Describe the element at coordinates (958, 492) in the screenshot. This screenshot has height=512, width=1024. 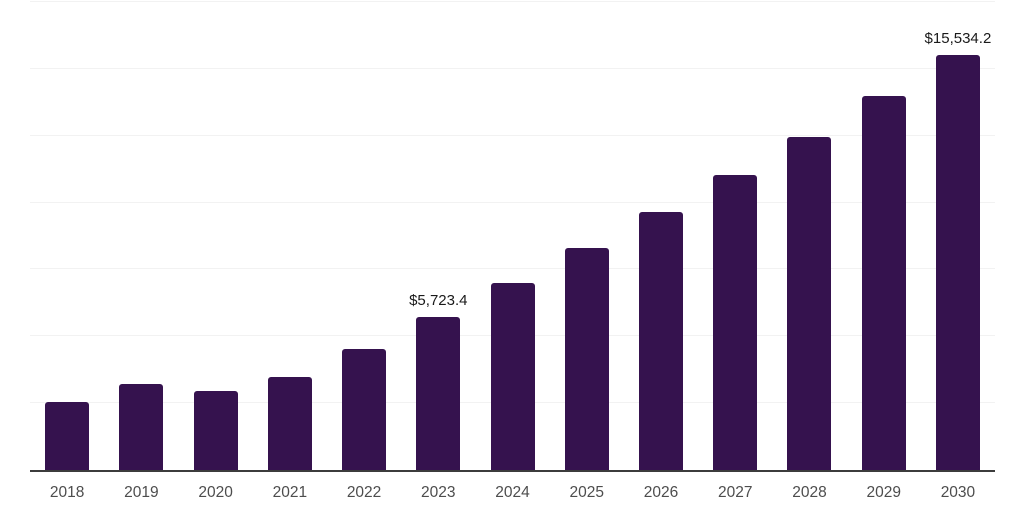
I see `x-tick-2030: 2030` at that location.